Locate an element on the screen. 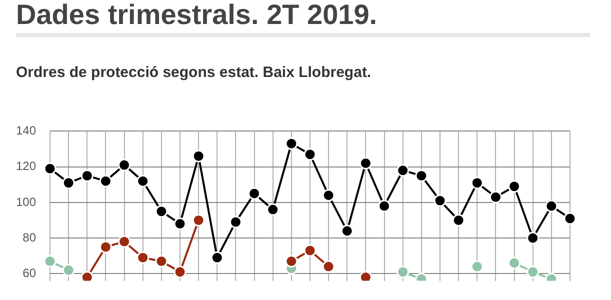  y-tick-label: 80 is located at coordinates (29, 237).